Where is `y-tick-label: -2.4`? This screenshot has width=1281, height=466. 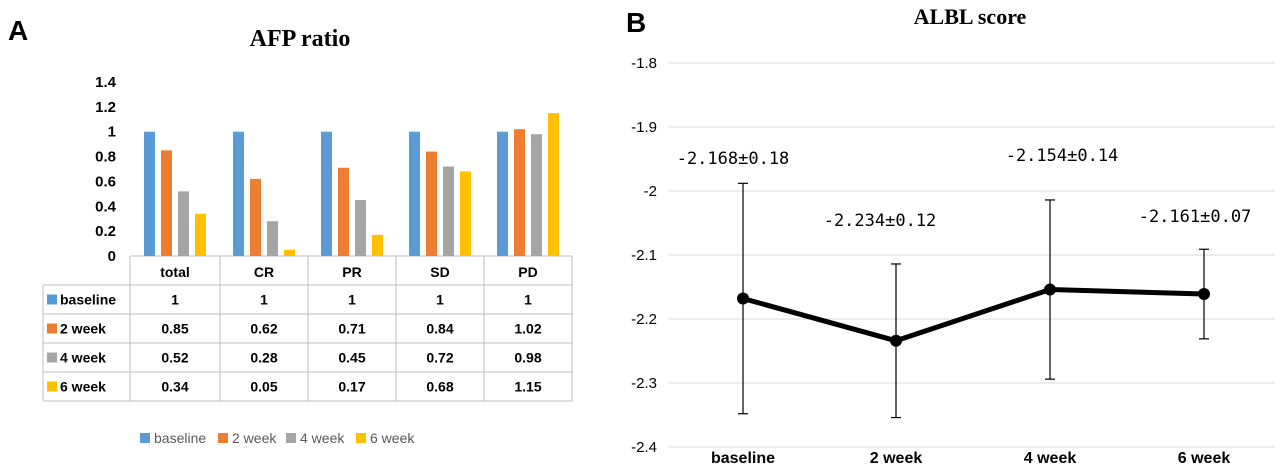 y-tick-label: -2.4 is located at coordinates (644, 447).